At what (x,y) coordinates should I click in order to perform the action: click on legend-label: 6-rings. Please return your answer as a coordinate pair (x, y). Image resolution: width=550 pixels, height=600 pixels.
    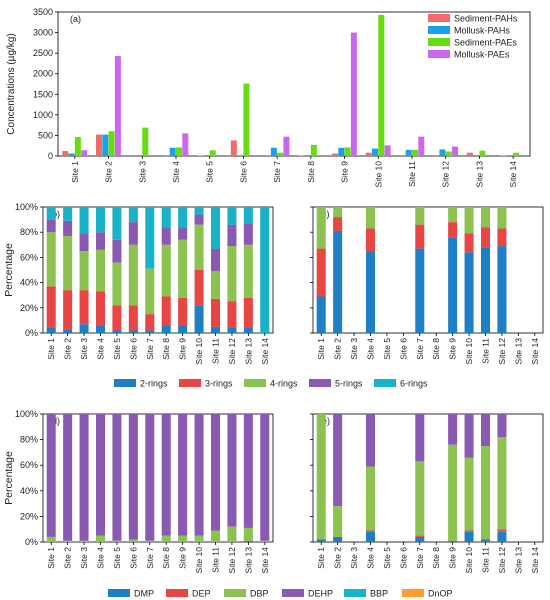
    Looking at the image, I should click on (414, 384).